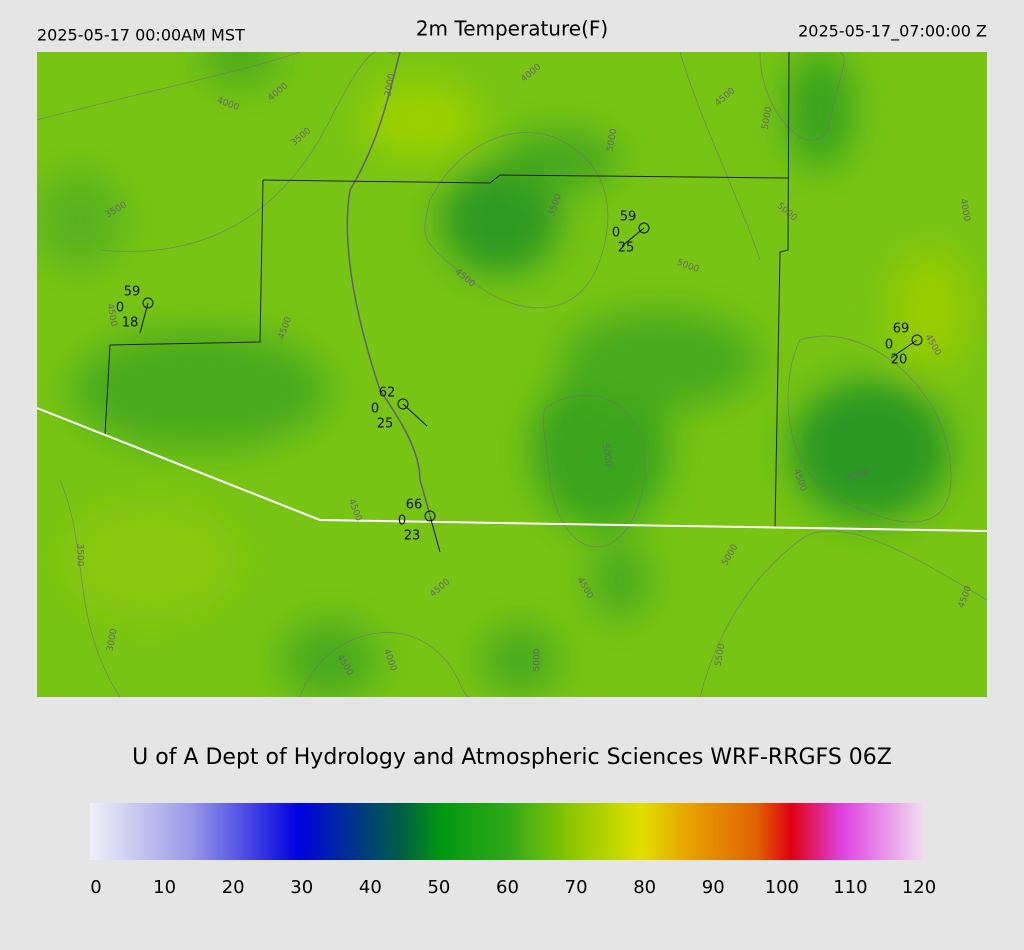 This screenshot has width=1024, height=950. I want to click on colorbar-tick-label: 50, so click(438, 887).